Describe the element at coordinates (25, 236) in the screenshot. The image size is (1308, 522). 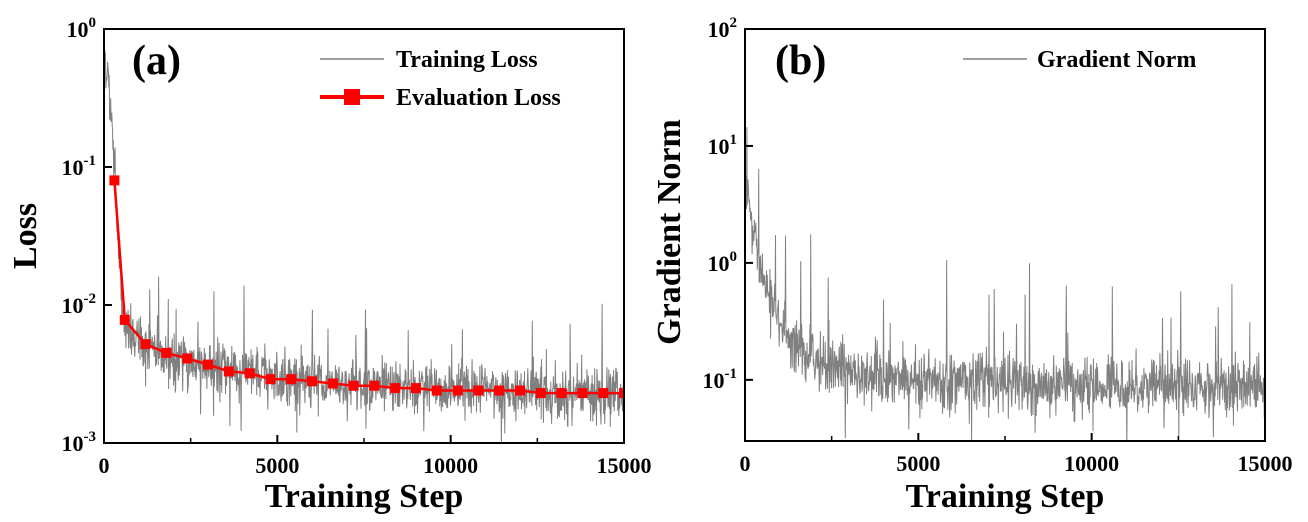
I see `y-axis-title-a: Loss` at that location.